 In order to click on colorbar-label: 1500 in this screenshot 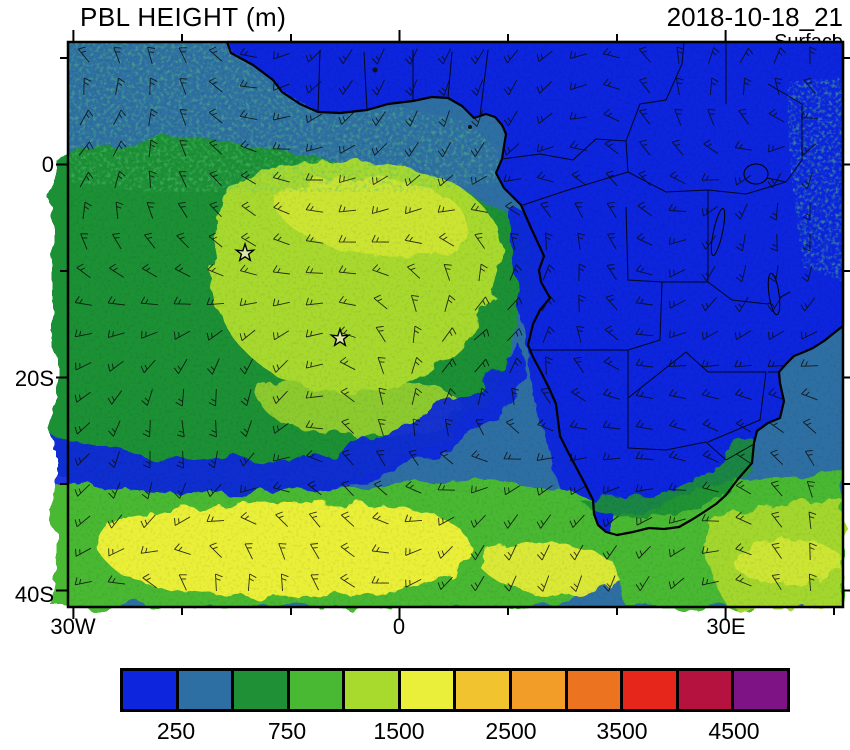, I will do `click(399, 731)`.